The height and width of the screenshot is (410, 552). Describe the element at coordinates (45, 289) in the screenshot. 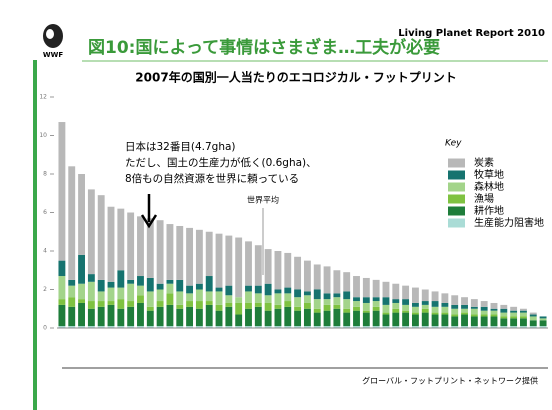

I see `y-tick-label: 2` at that location.